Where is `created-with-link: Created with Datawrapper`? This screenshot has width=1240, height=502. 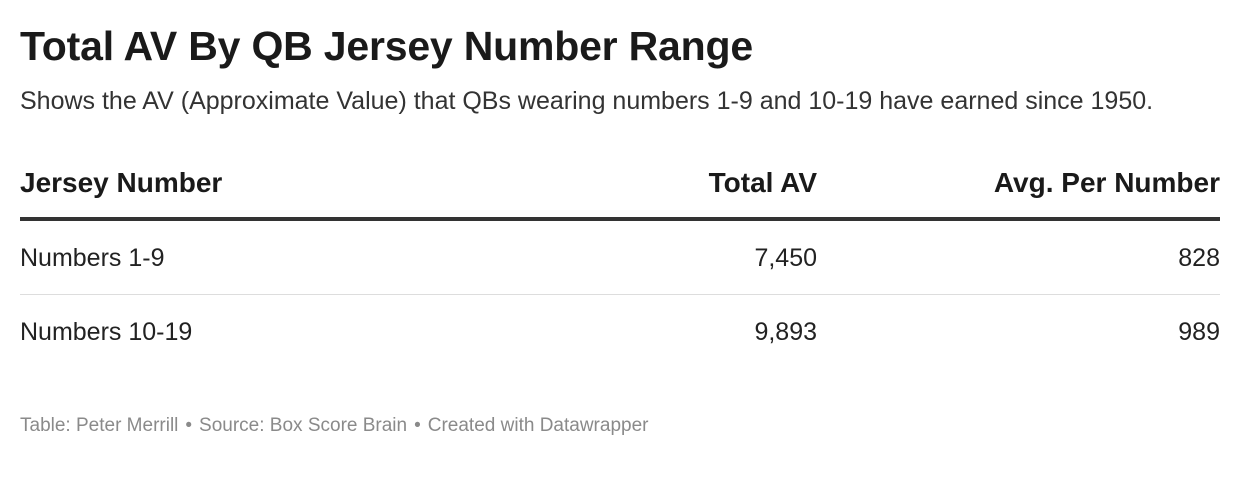 created-with-link: Created with Datawrapper is located at coordinates (538, 425).